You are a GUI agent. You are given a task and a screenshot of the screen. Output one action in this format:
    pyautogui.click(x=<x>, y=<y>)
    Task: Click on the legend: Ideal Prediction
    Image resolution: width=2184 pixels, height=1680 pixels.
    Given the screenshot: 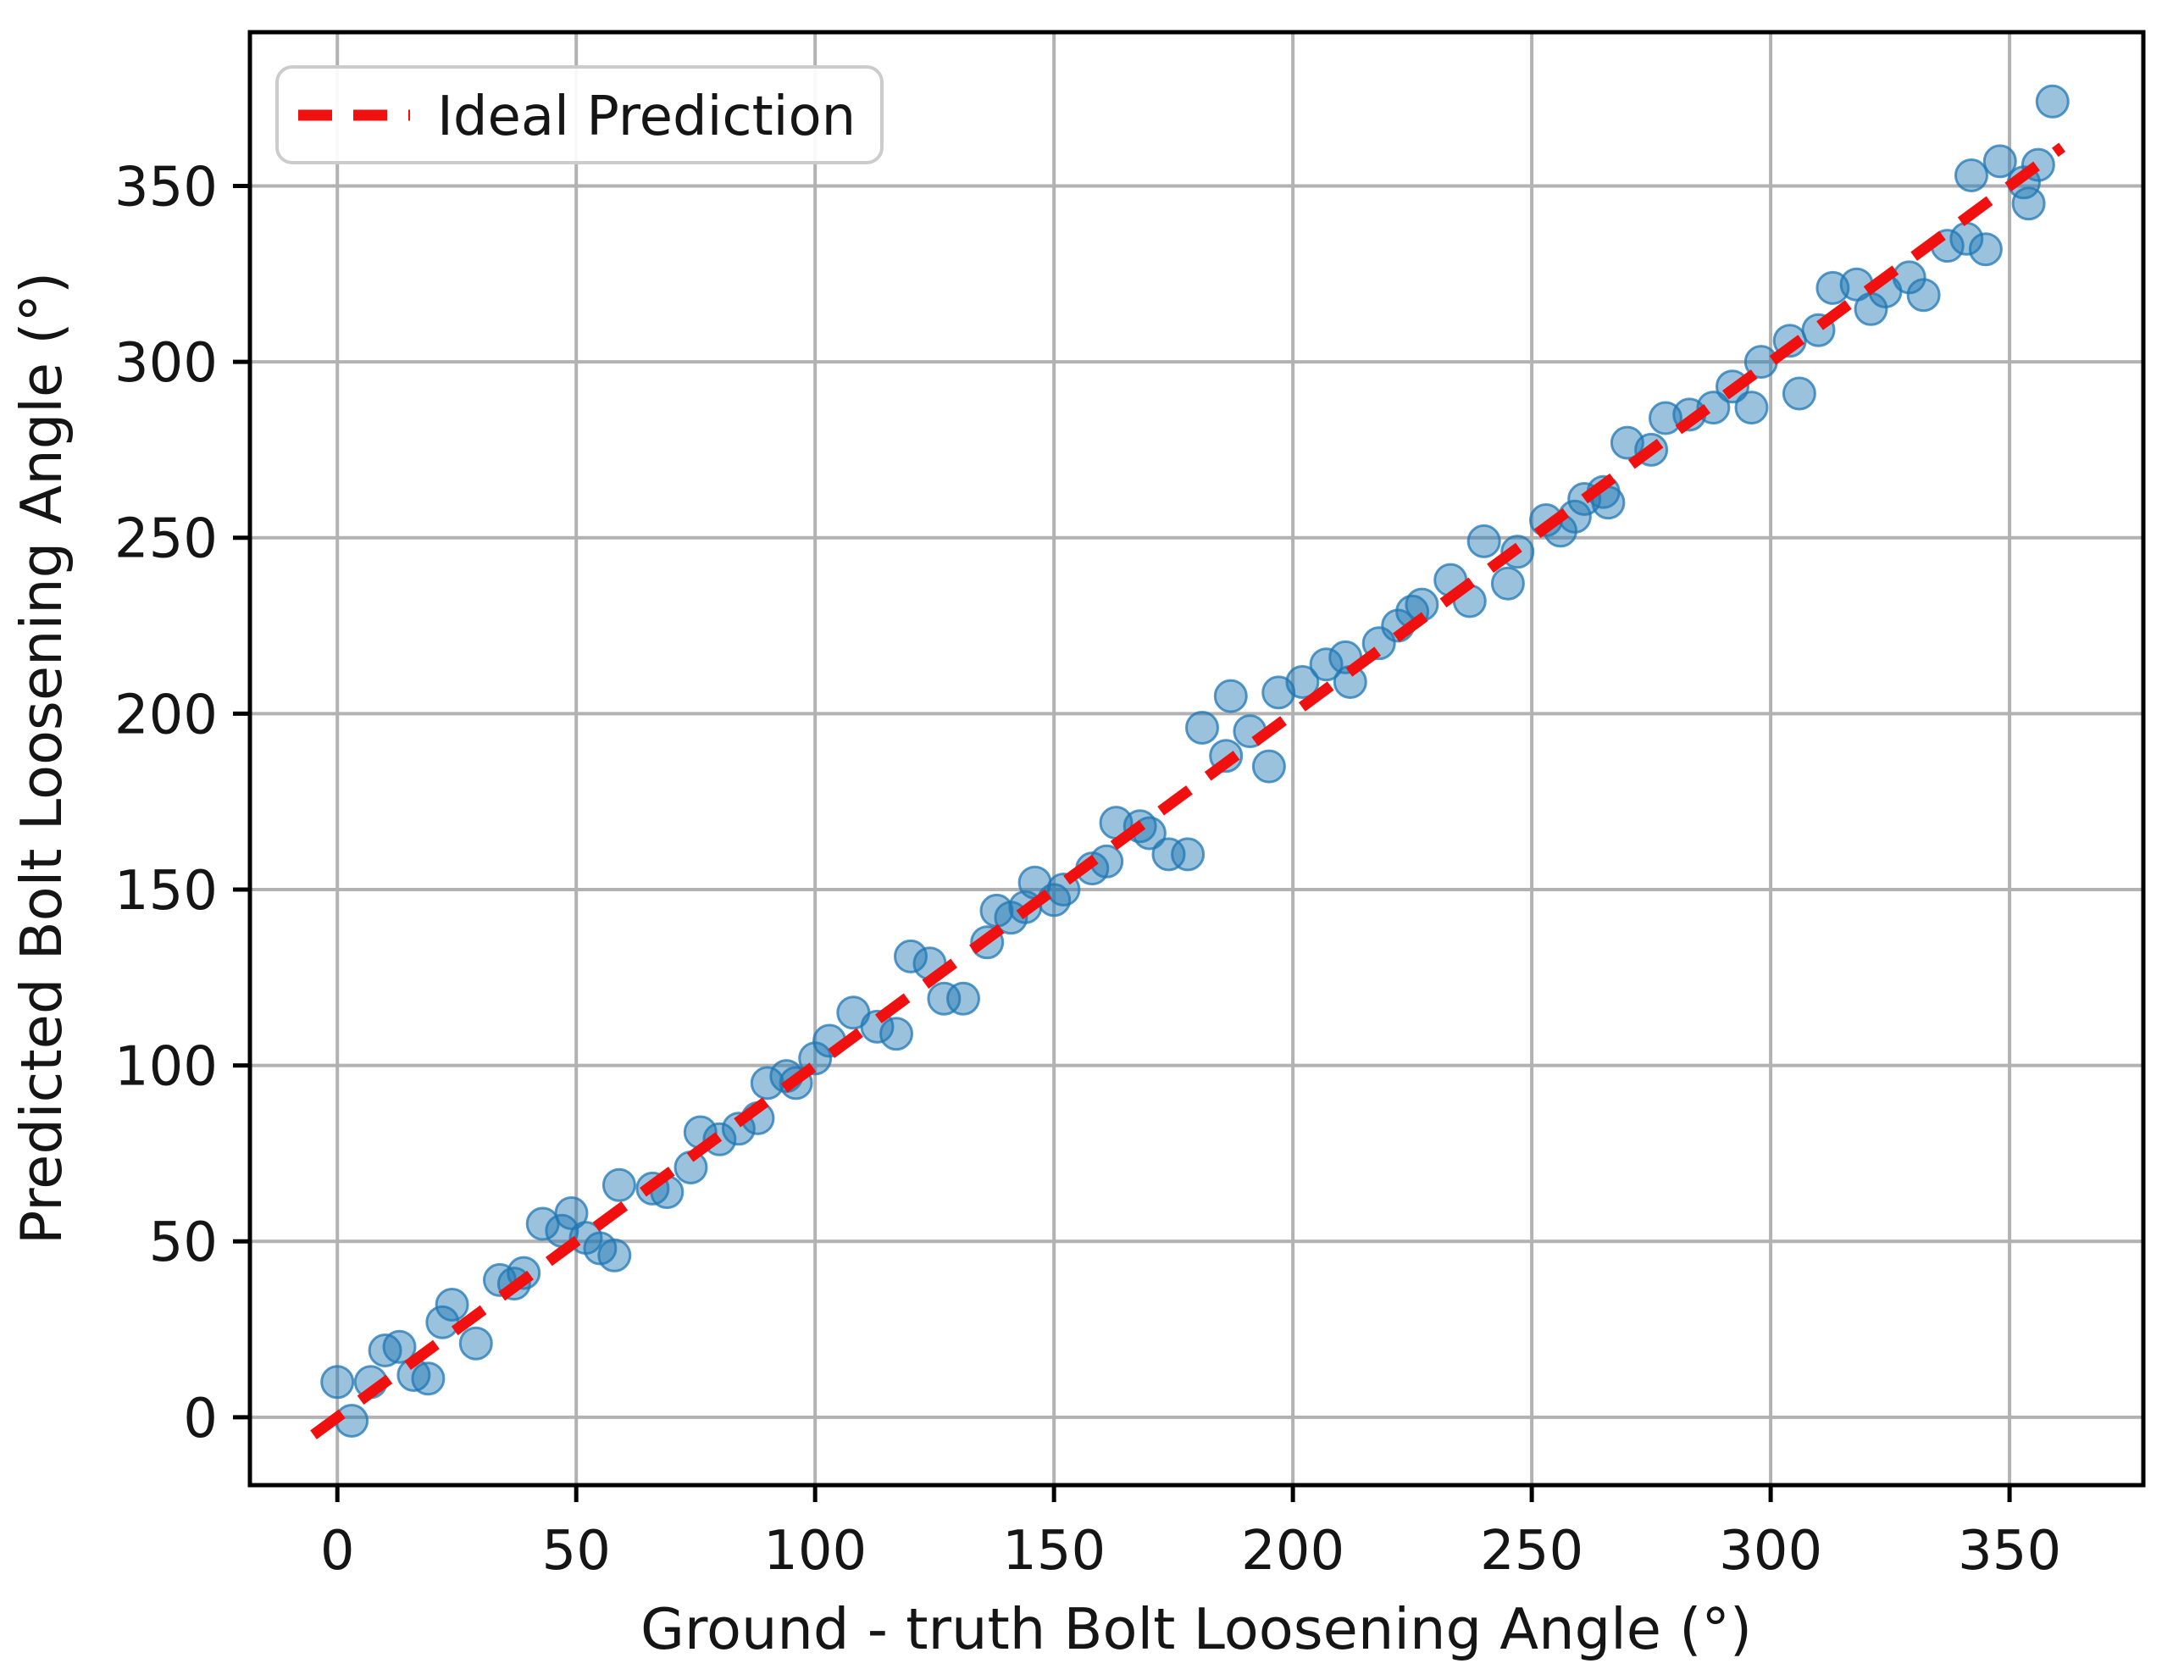 What is the action you would take?
    pyautogui.click(x=579, y=114)
    